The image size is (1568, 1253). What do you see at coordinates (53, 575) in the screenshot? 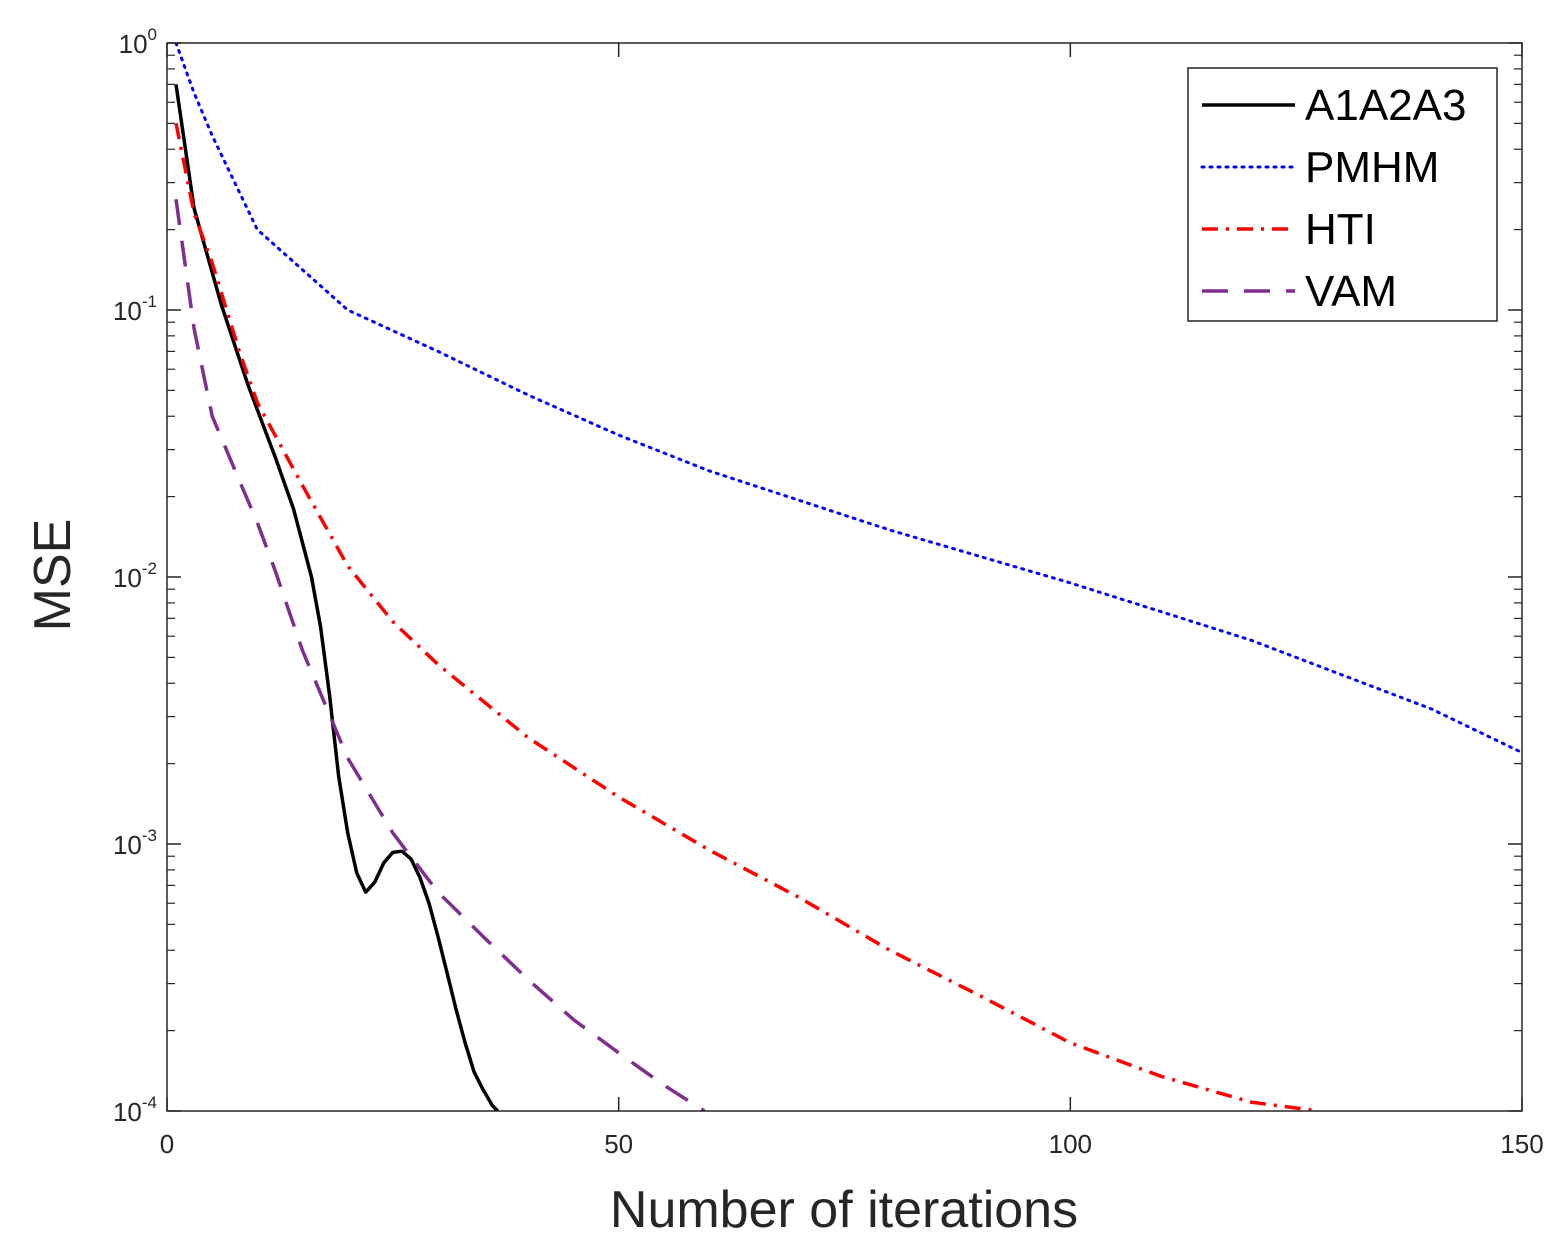
I see `y-axis-title: MSE` at bounding box center [53, 575].